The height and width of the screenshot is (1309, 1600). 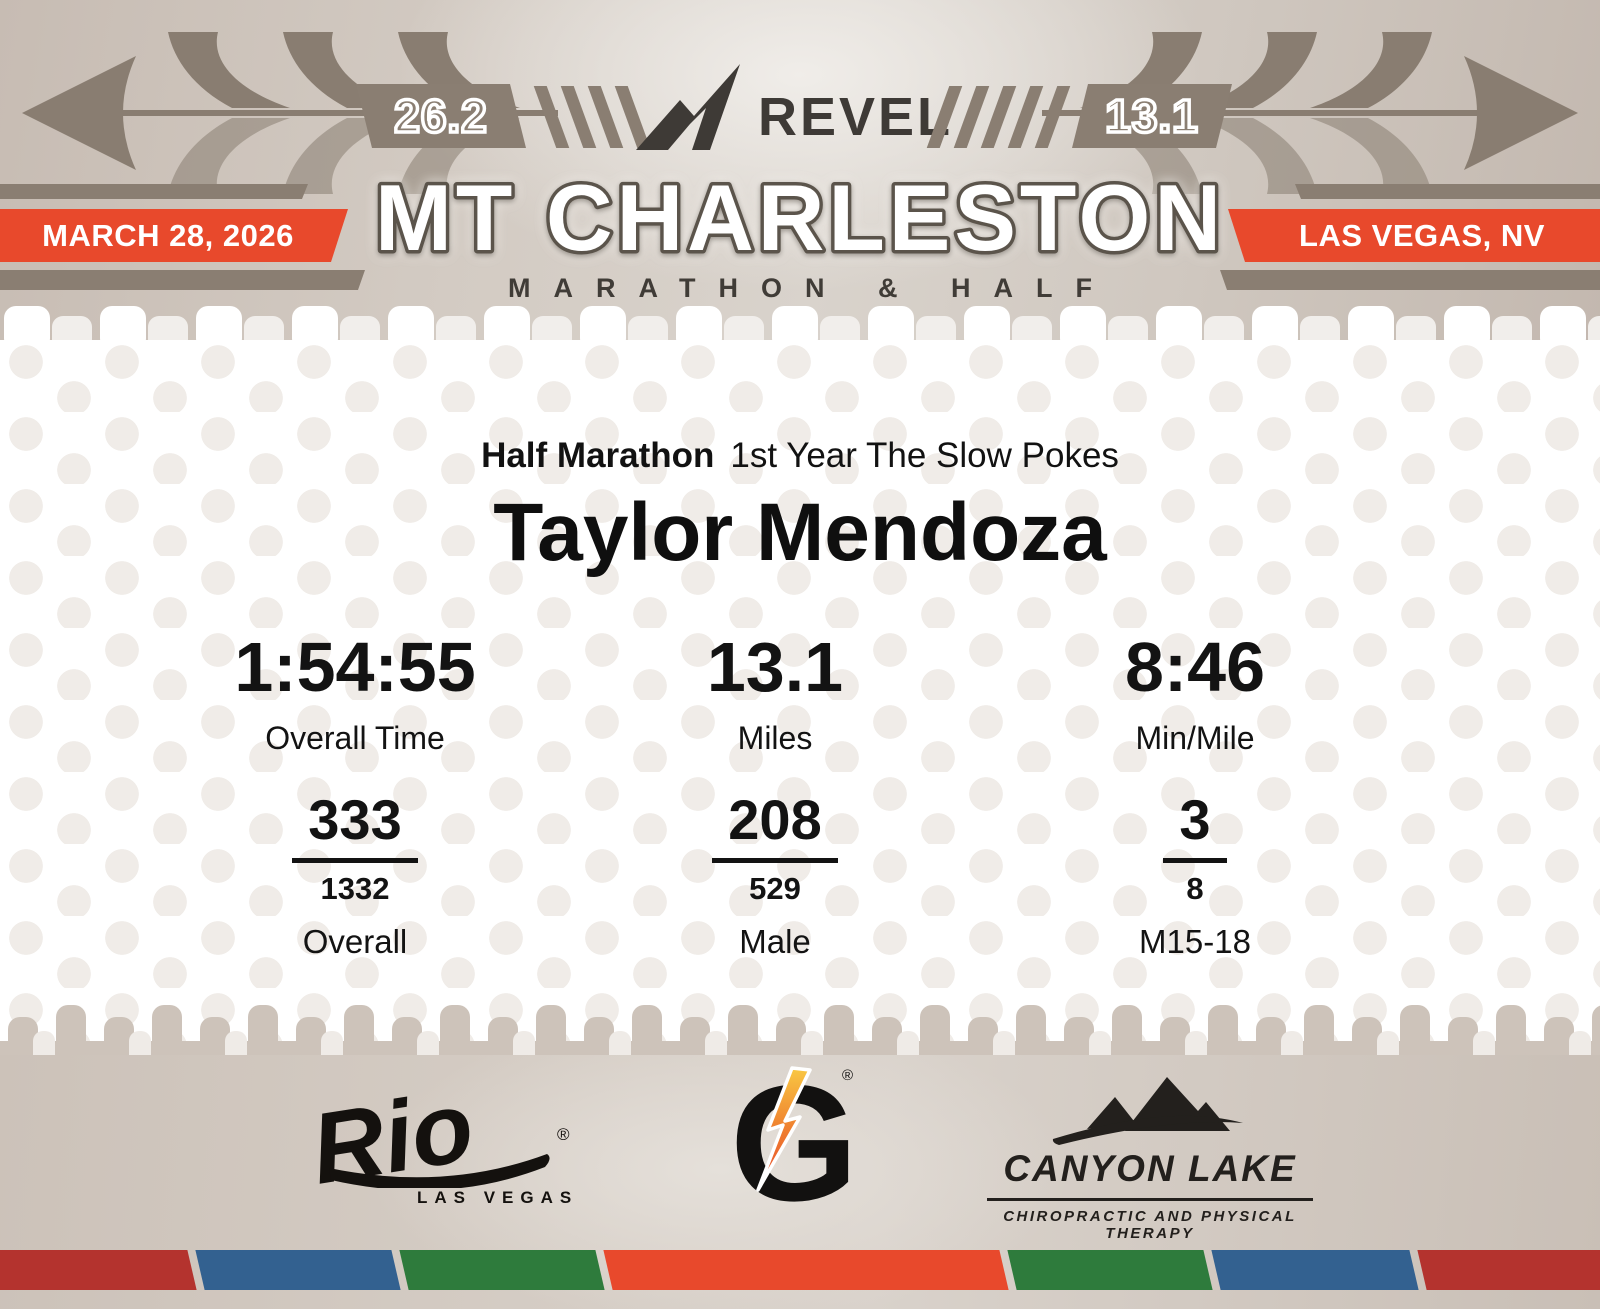 I want to click on runner-name: Taylor Mendoza, so click(x=800, y=532).